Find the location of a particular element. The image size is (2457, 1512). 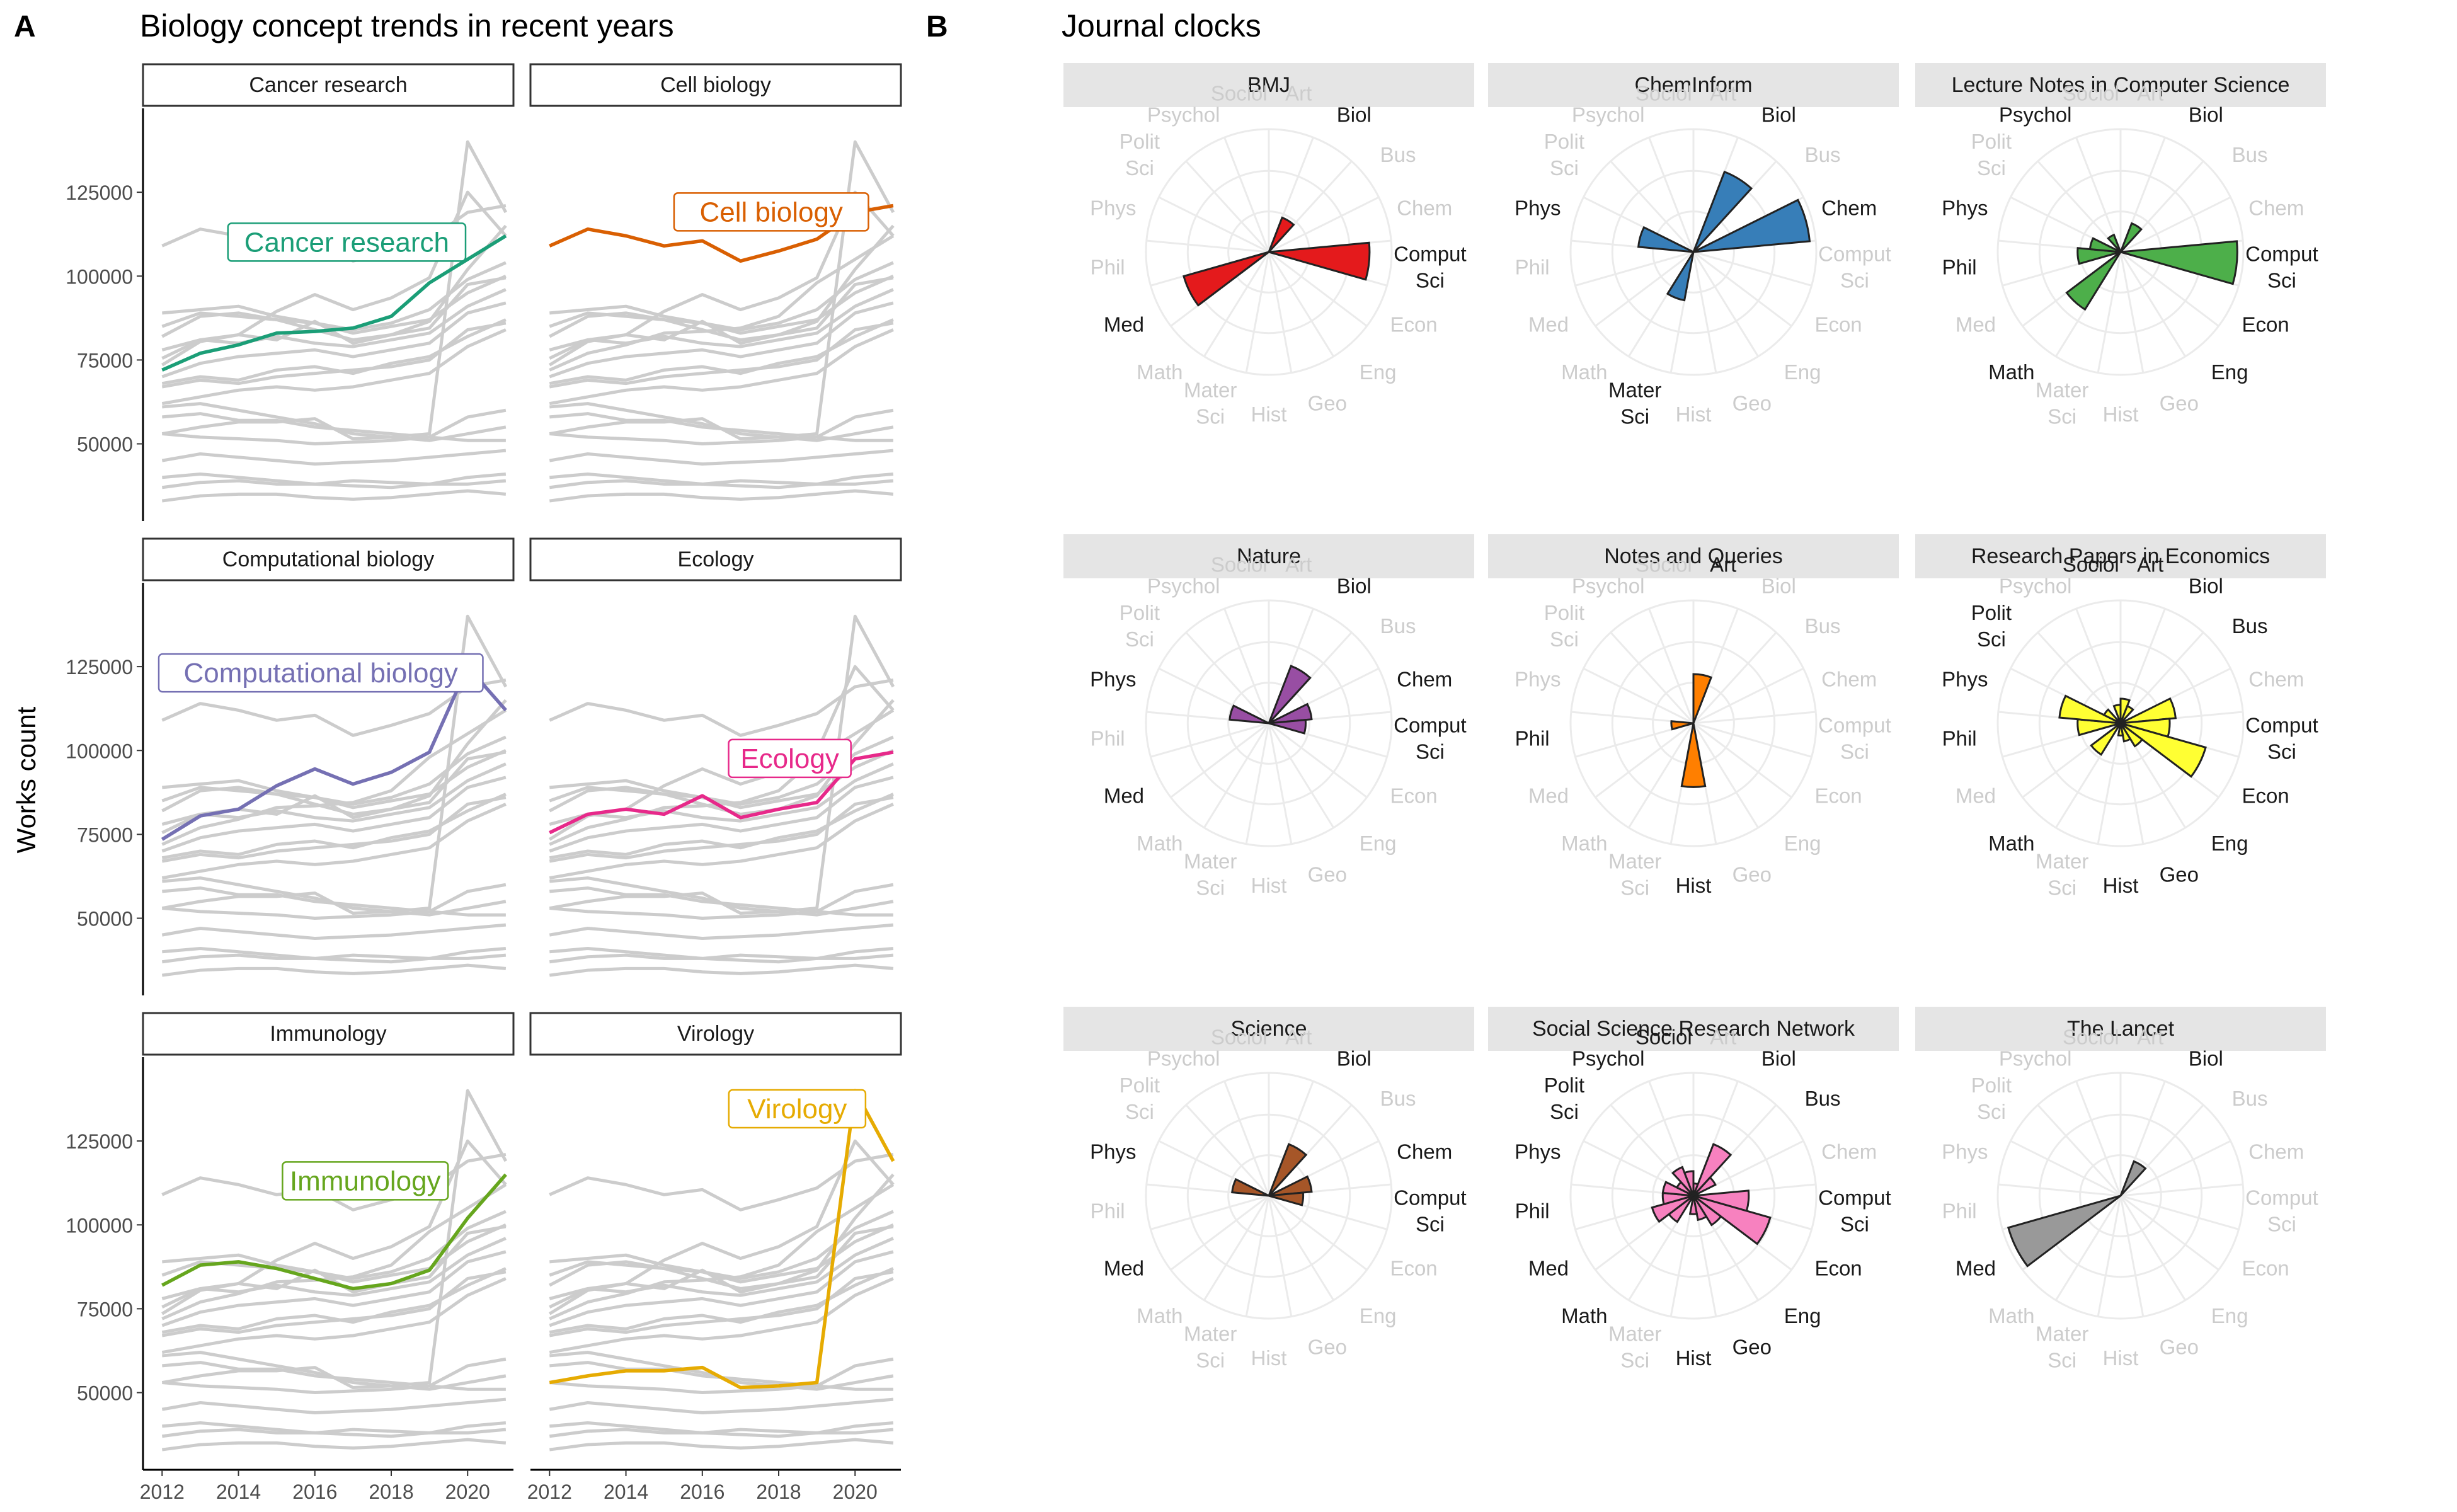

facet-lines-computational-biology is located at coordinates (334, 795).